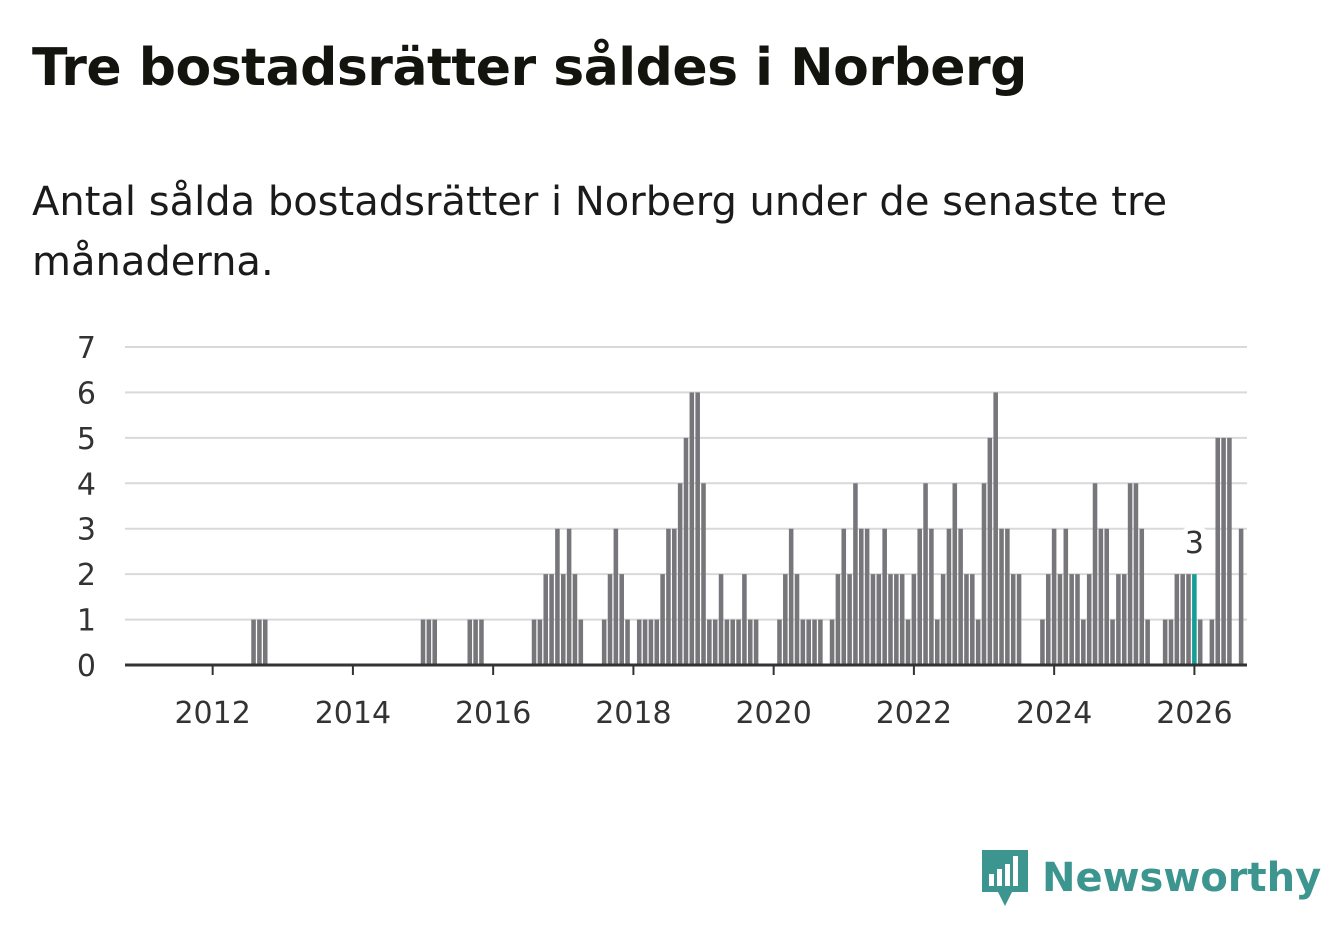 The width and height of the screenshot is (1322, 939). I want to click on y-tick-label: 5, so click(86, 439).